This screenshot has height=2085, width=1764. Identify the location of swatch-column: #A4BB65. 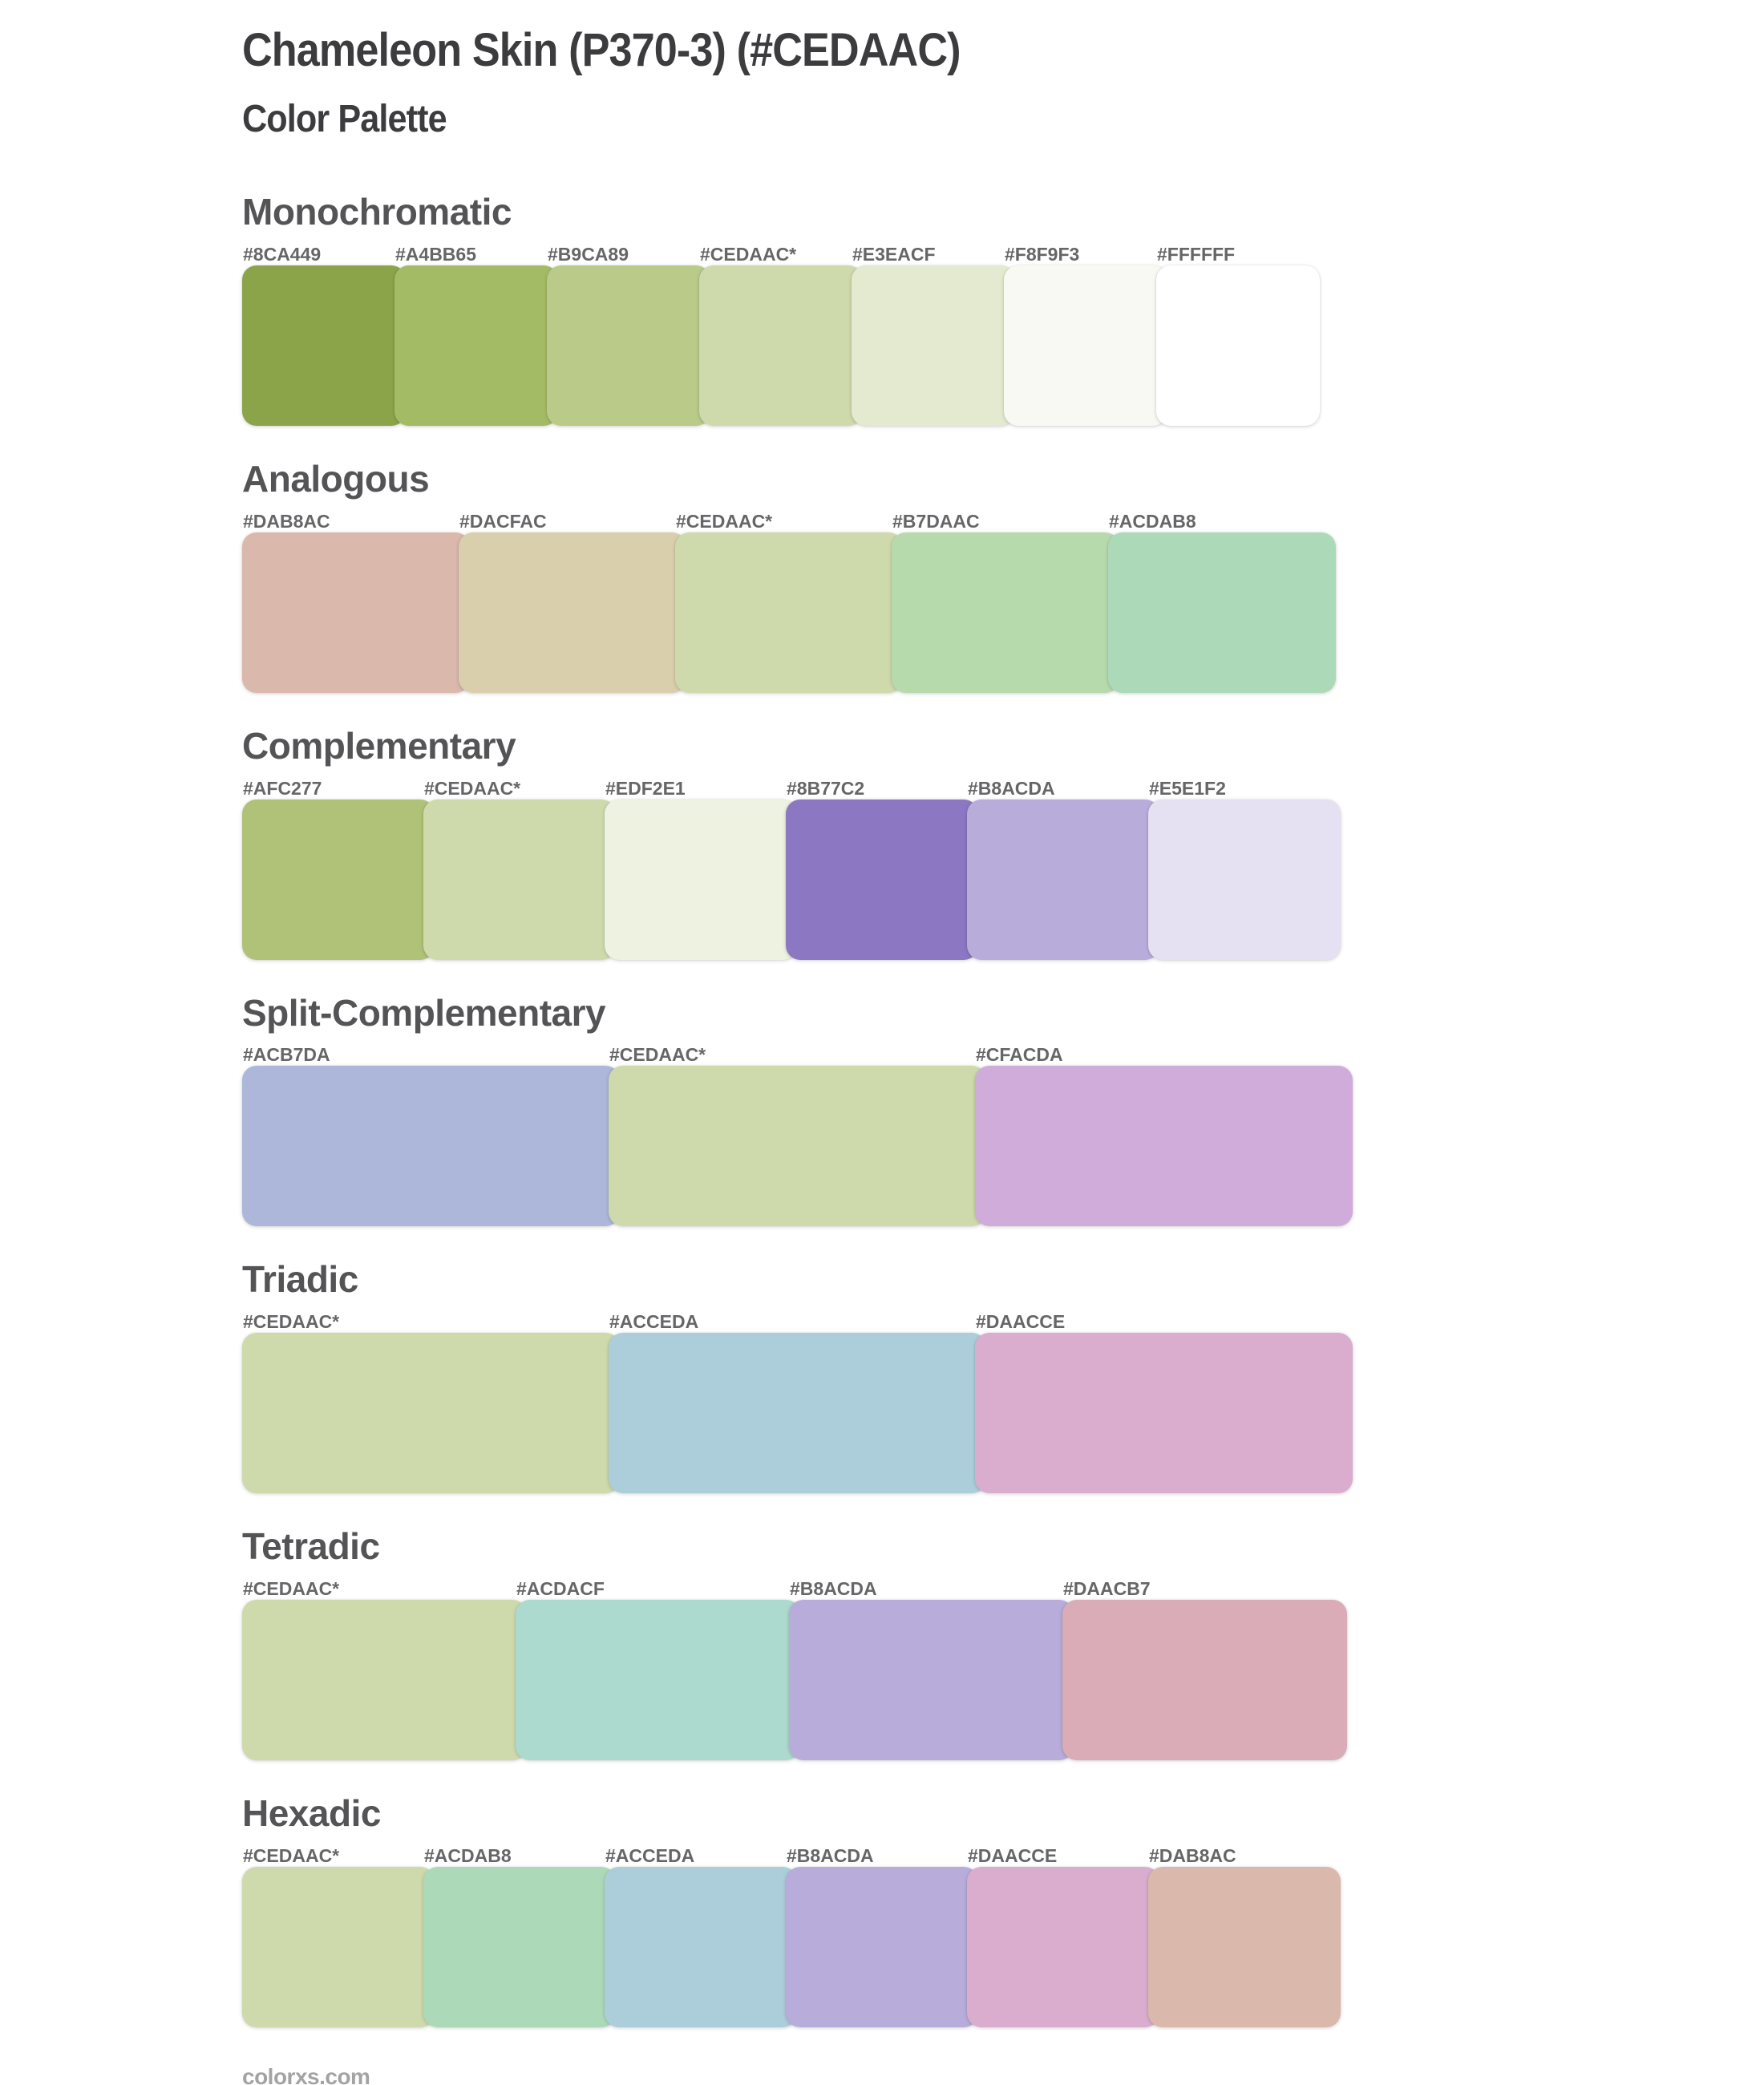
(476, 334).